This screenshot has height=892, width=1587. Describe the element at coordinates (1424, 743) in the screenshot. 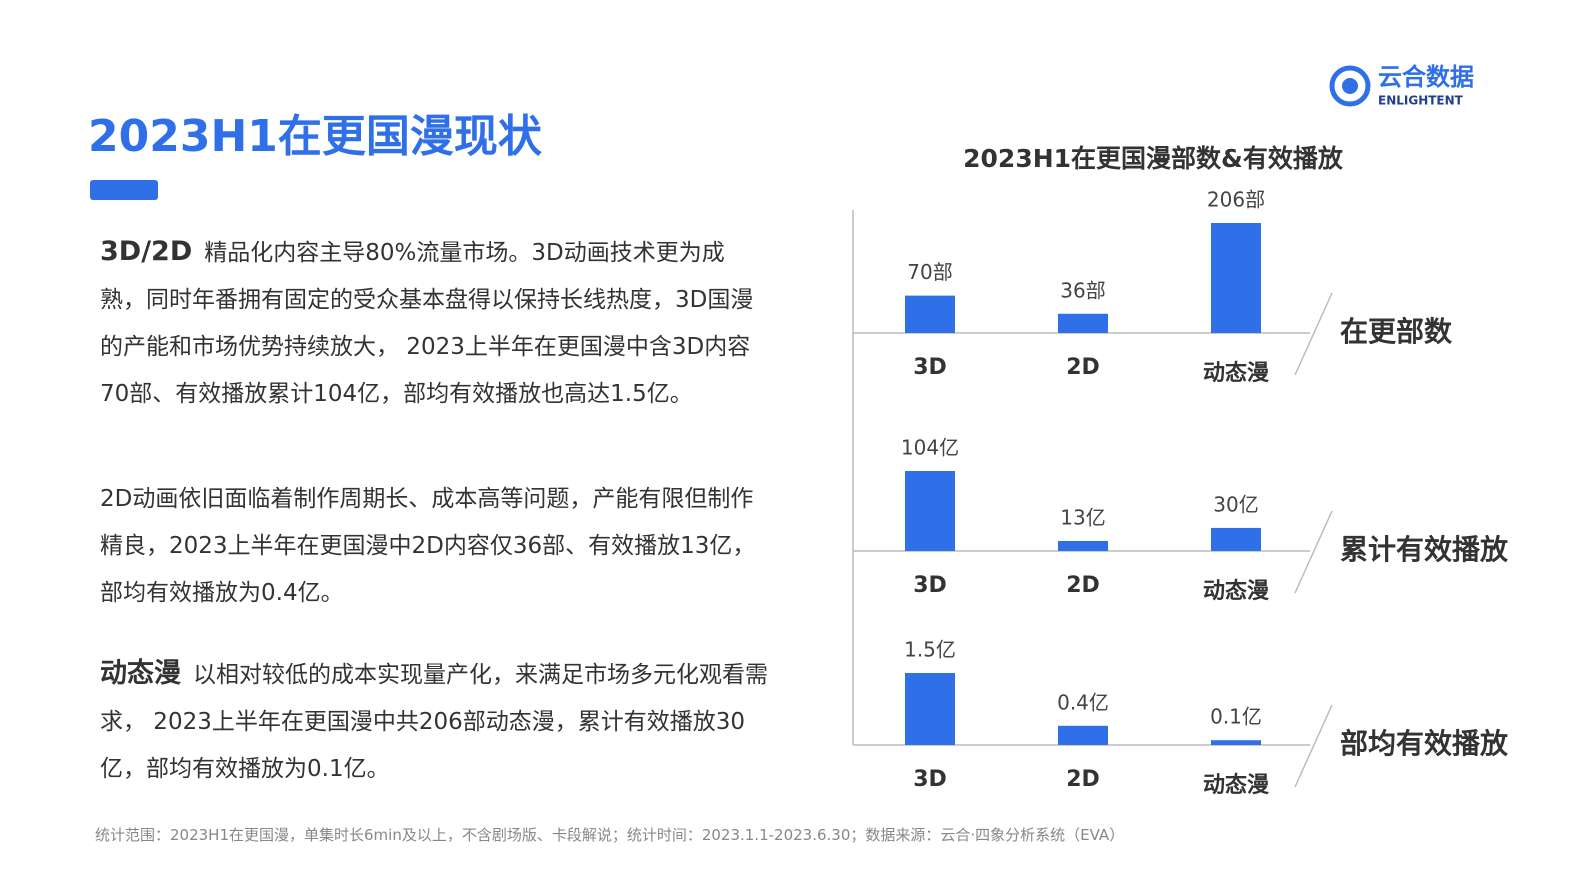

I see `chart-title: 部均有效播放` at that location.